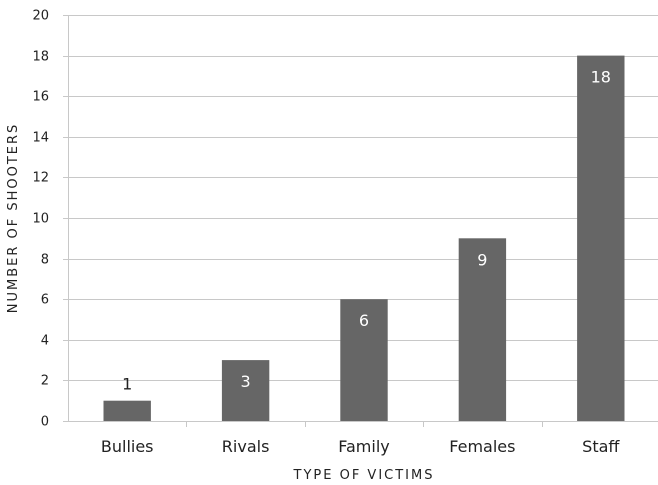 This screenshot has width=658, height=485. What do you see at coordinates (246, 446) in the screenshot?
I see `x-tick-label: Rivals` at bounding box center [246, 446].